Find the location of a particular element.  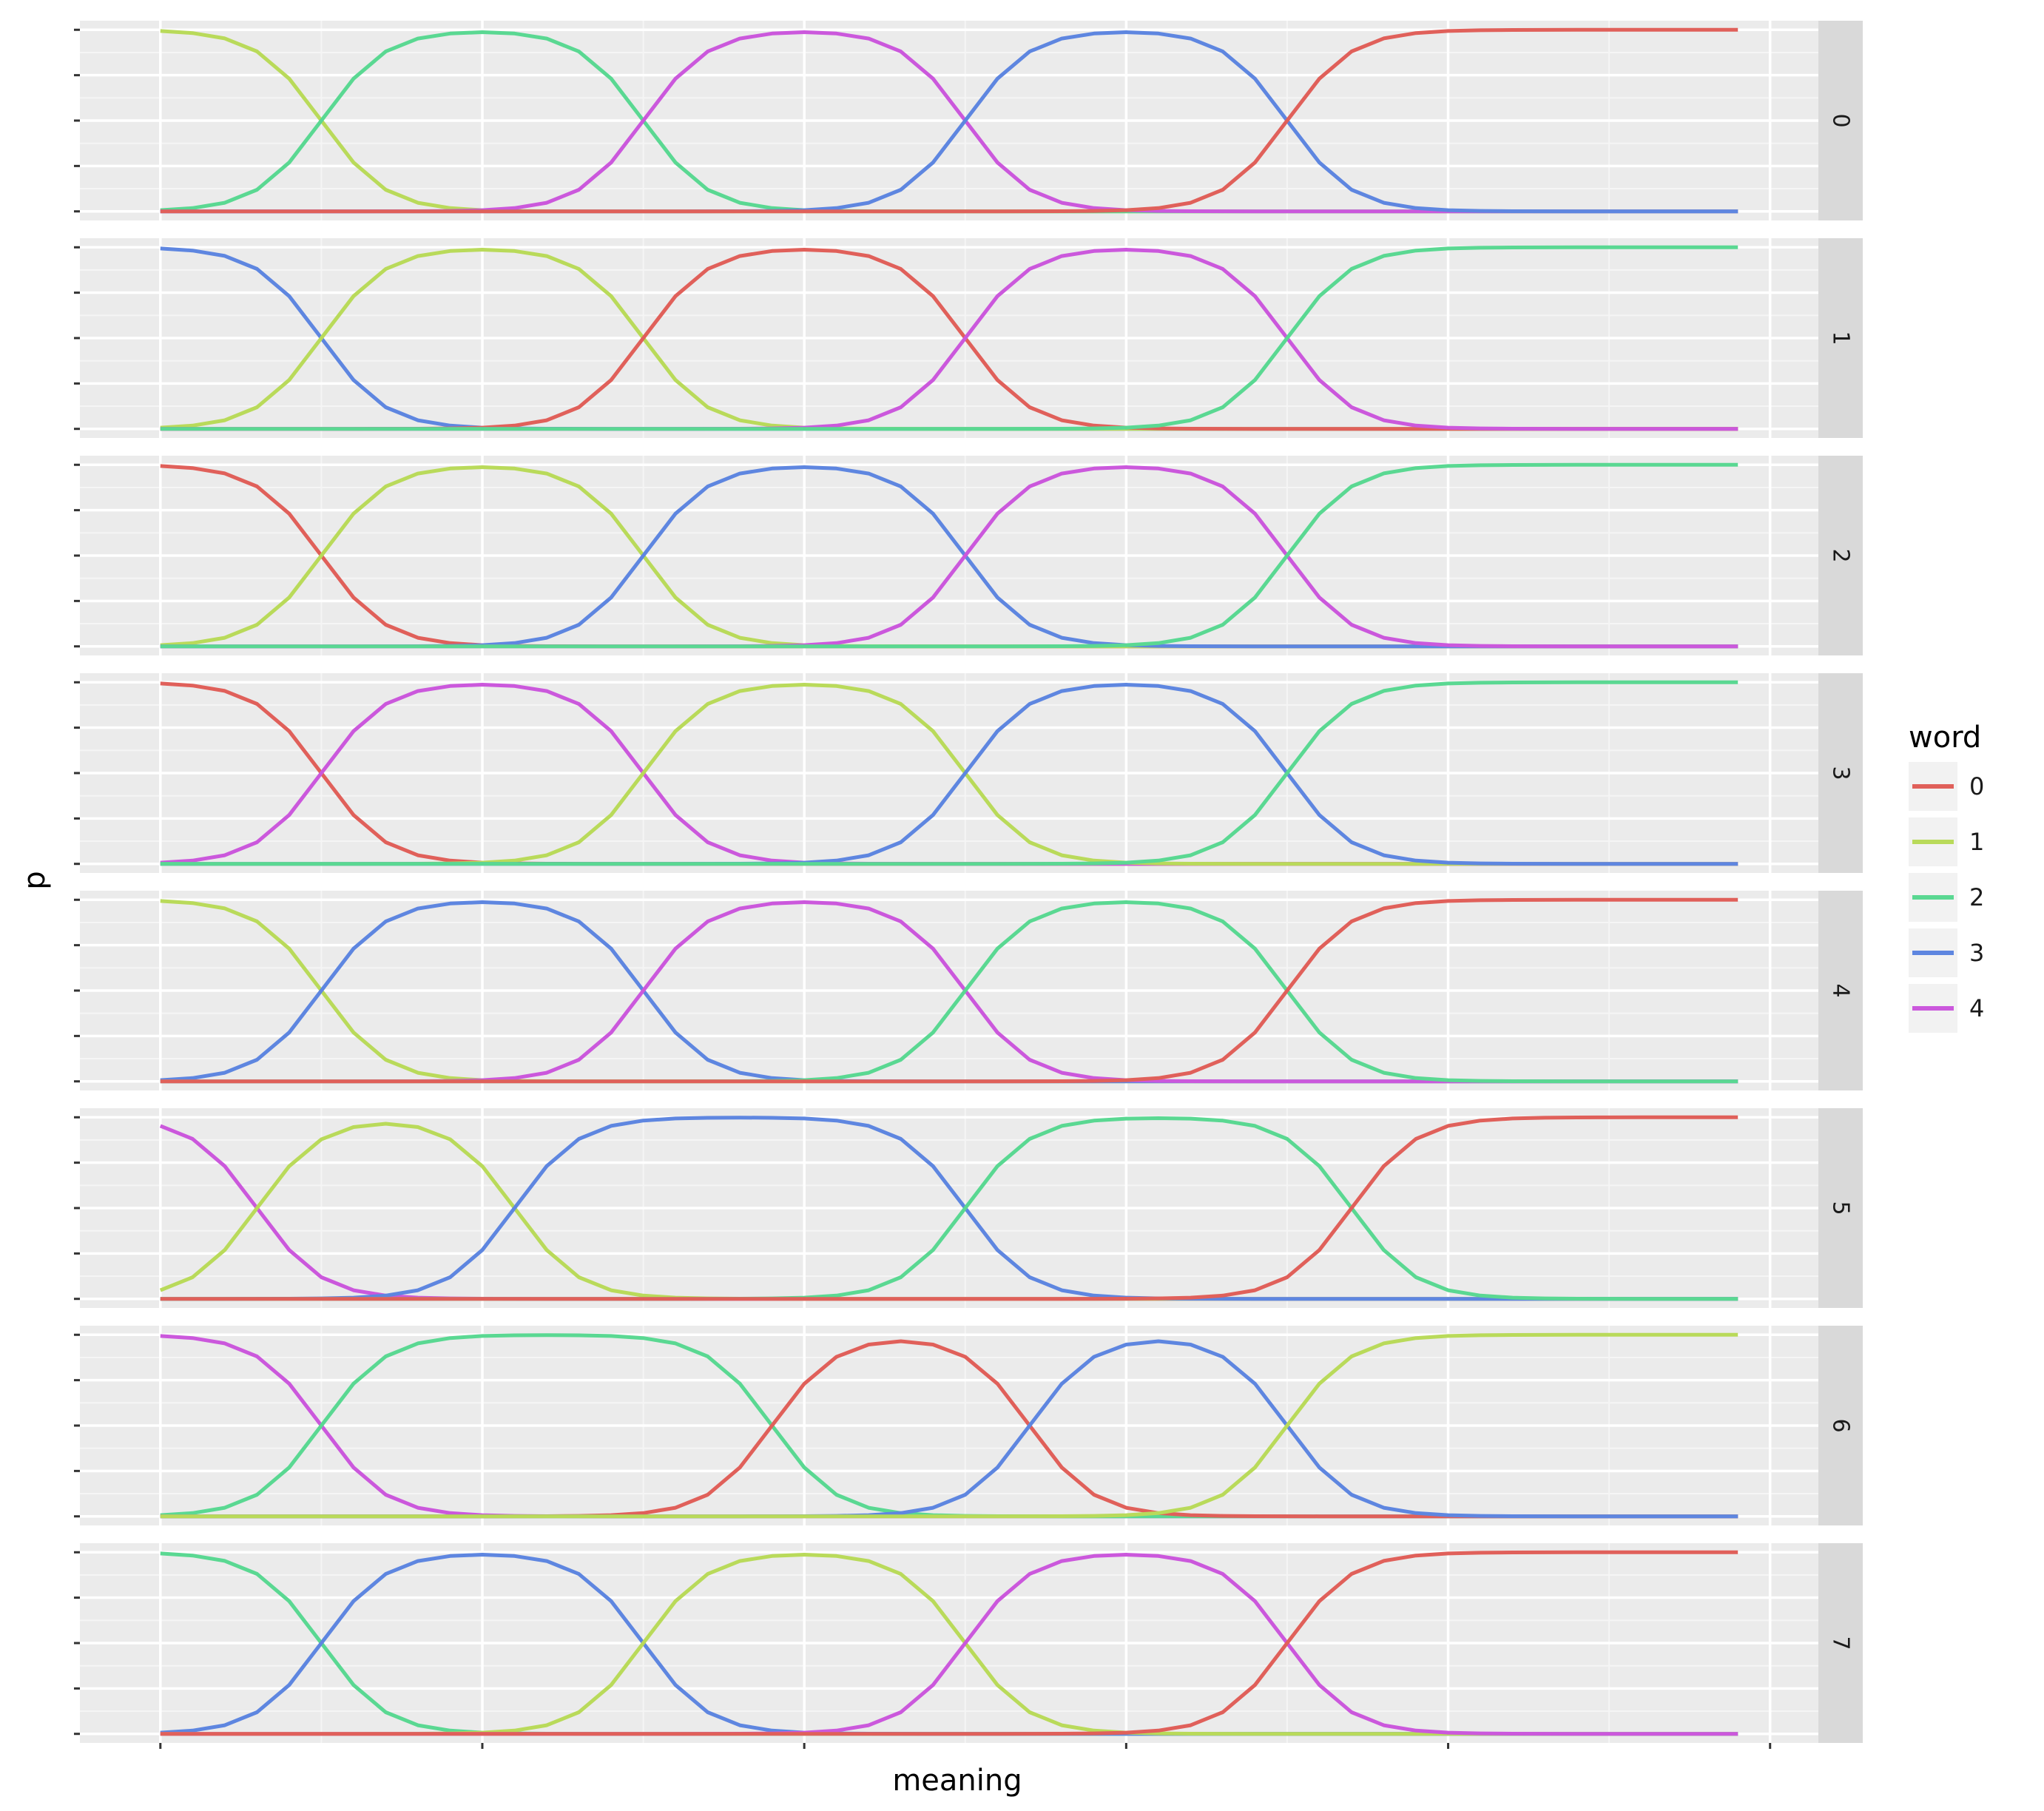

facet-panel-6: 6 is located at coordinates (969, 1425).